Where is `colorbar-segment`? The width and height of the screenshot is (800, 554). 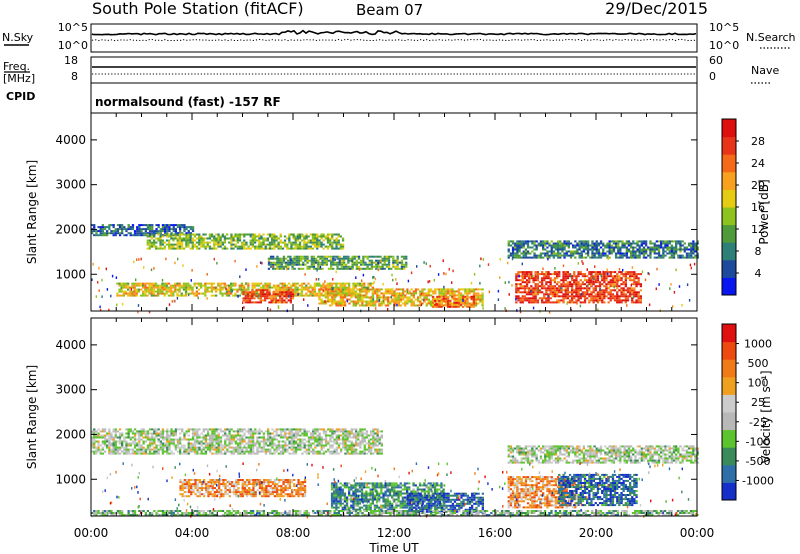 colorbar-segment is located at coordinates (729, 198).